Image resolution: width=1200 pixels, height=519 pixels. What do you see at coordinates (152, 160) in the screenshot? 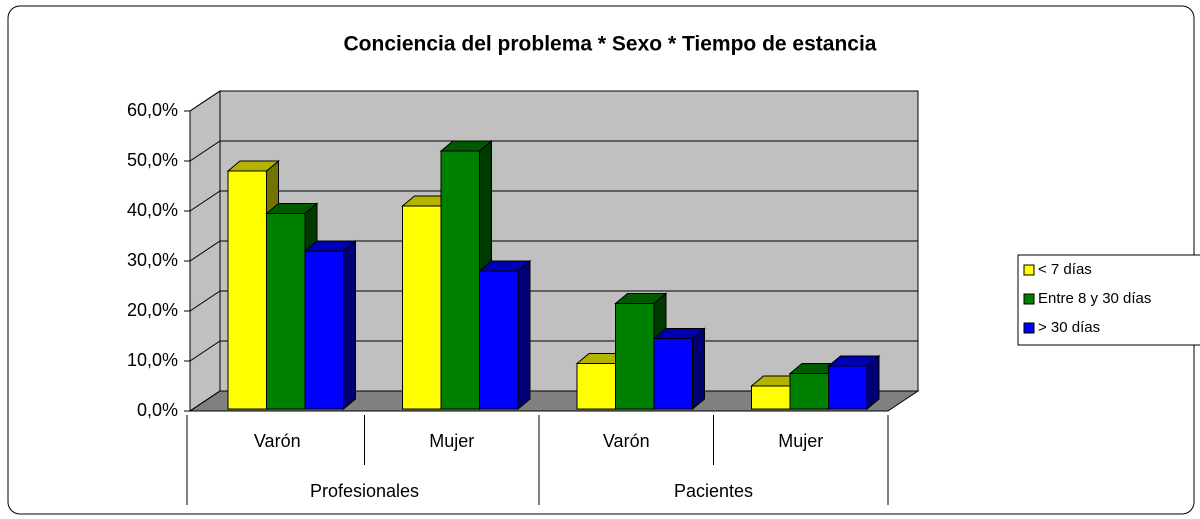
I see `y-tick-label: 50,0%` at bounding box center [152, 160].